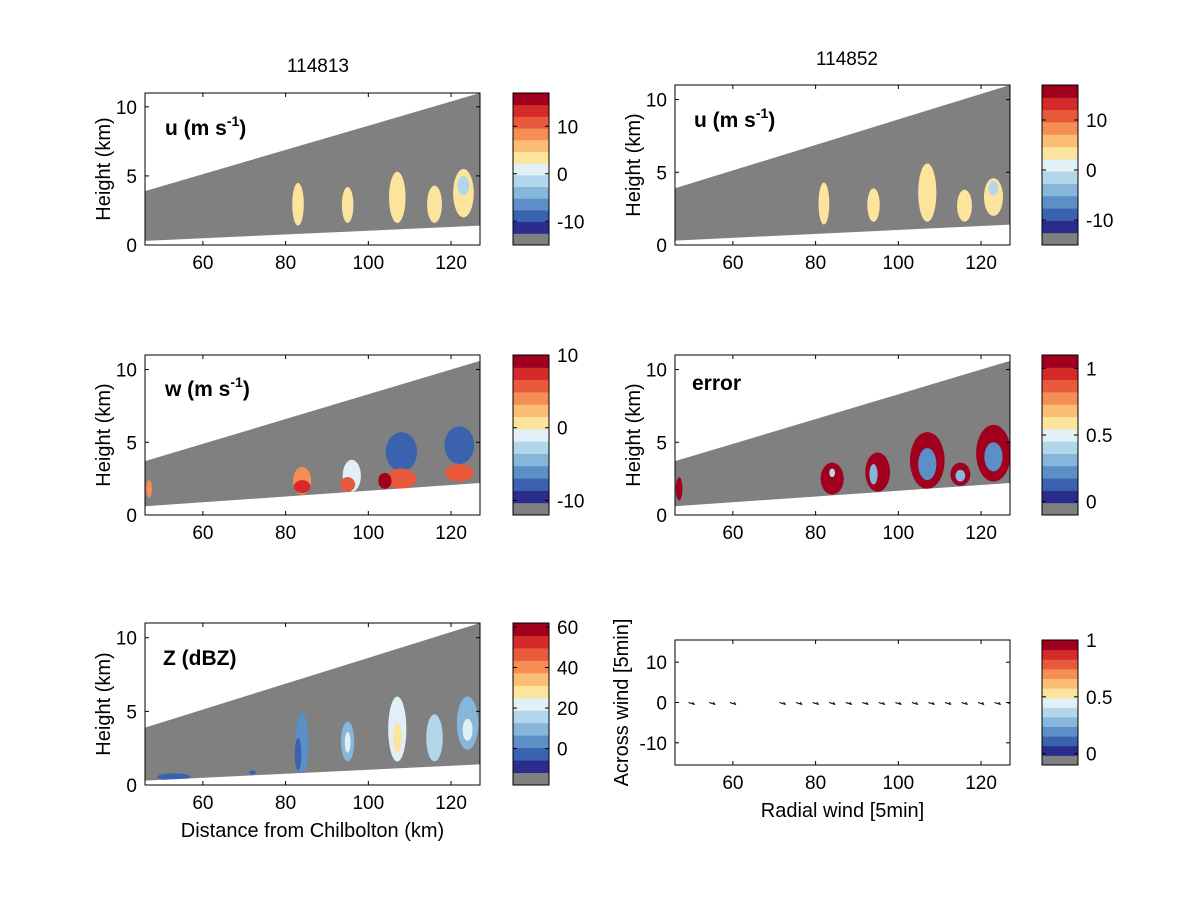 Image resolution: width=1200 pixels, height=900 pixels. I want to click on panel-label: u (m s-1), so click(734, 118).